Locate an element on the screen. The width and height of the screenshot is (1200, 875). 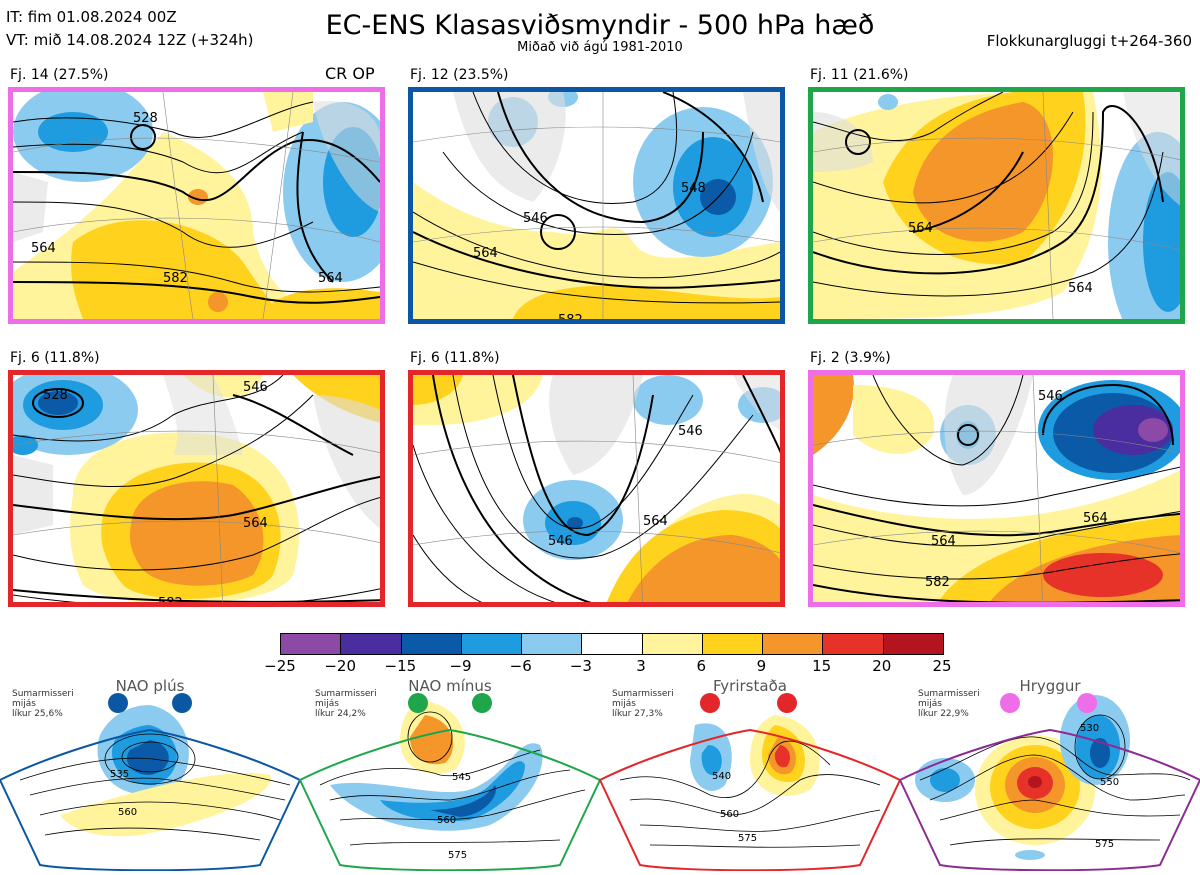
regime-4-contour-label: 530 is located at coordinates (1089, 728).